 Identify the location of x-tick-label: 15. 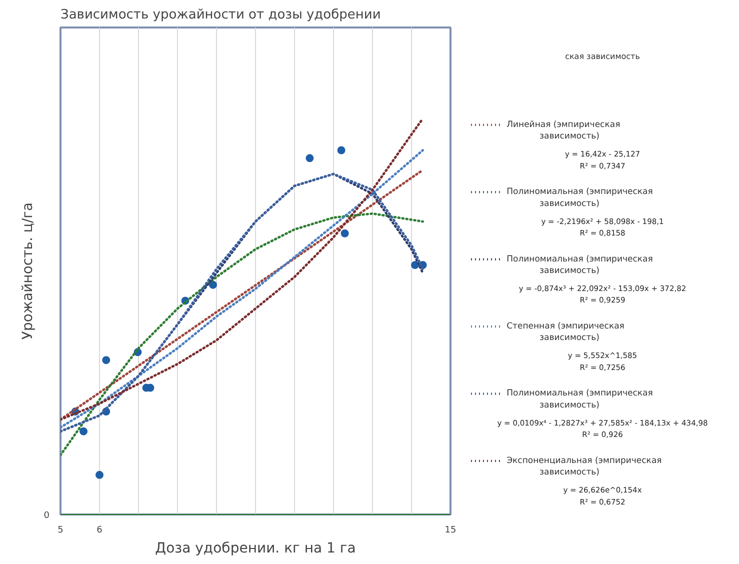
(450, 531).